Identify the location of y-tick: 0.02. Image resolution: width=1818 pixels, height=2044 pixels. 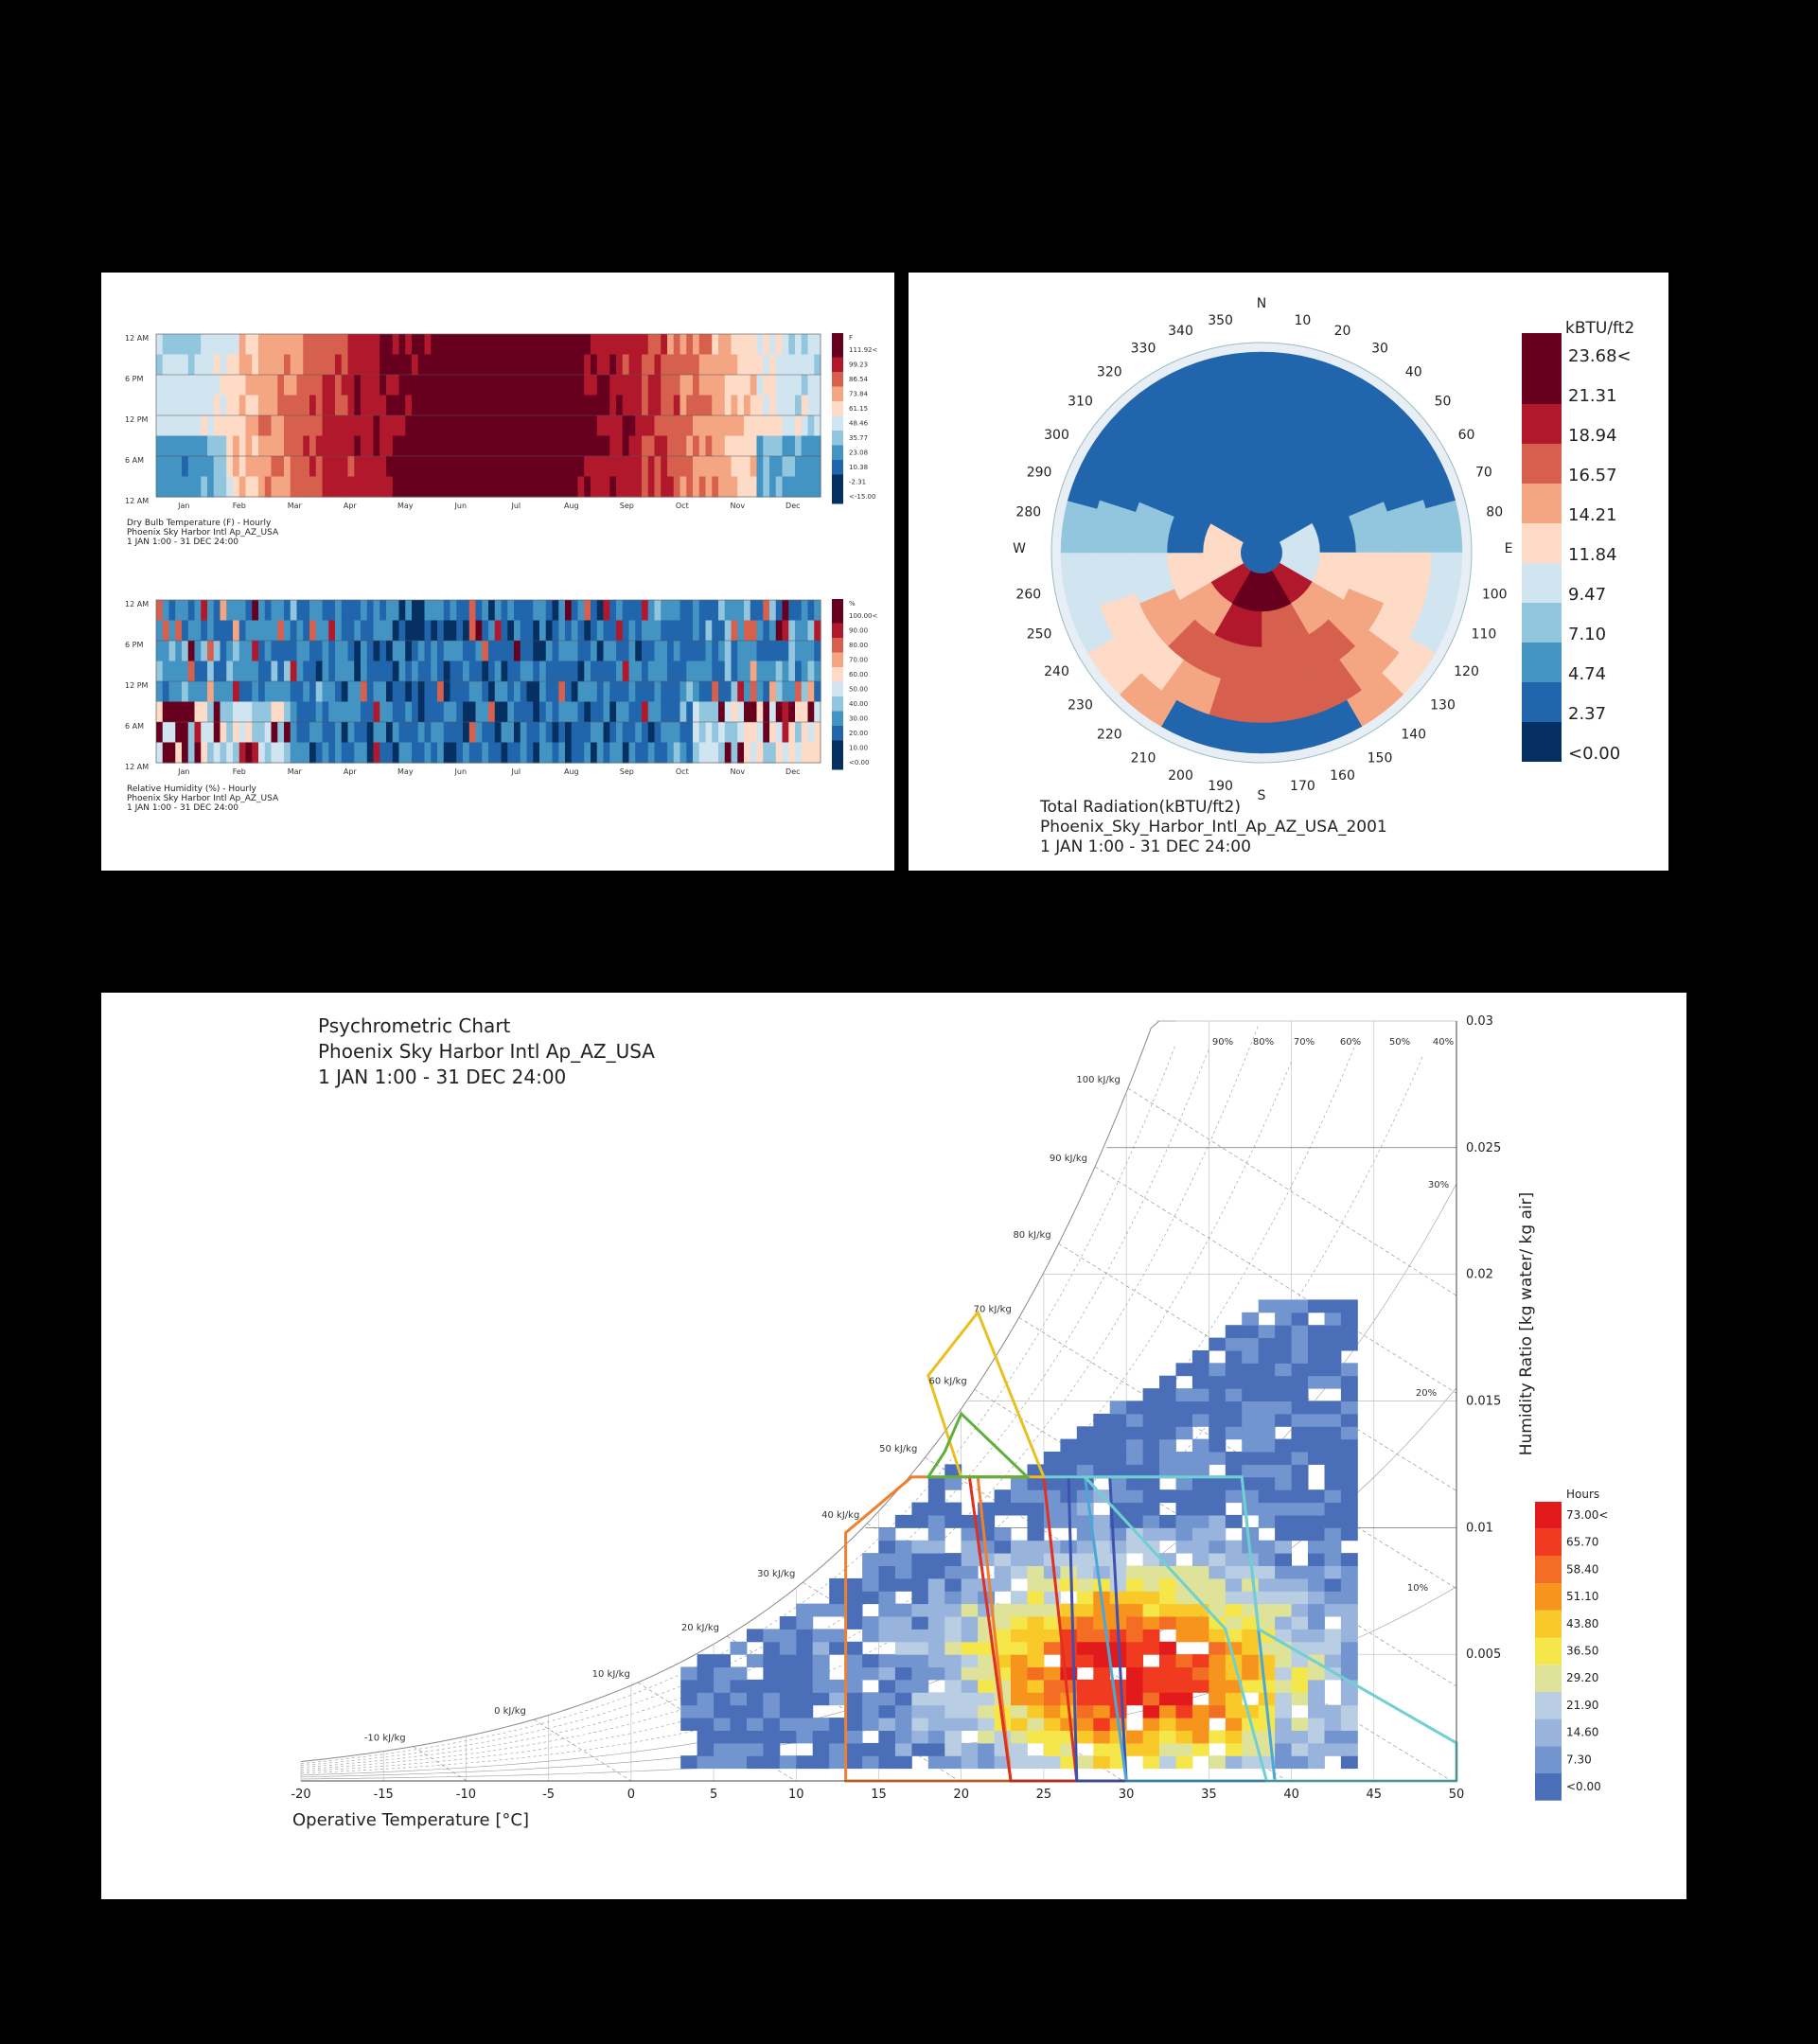
(1479, 1275).